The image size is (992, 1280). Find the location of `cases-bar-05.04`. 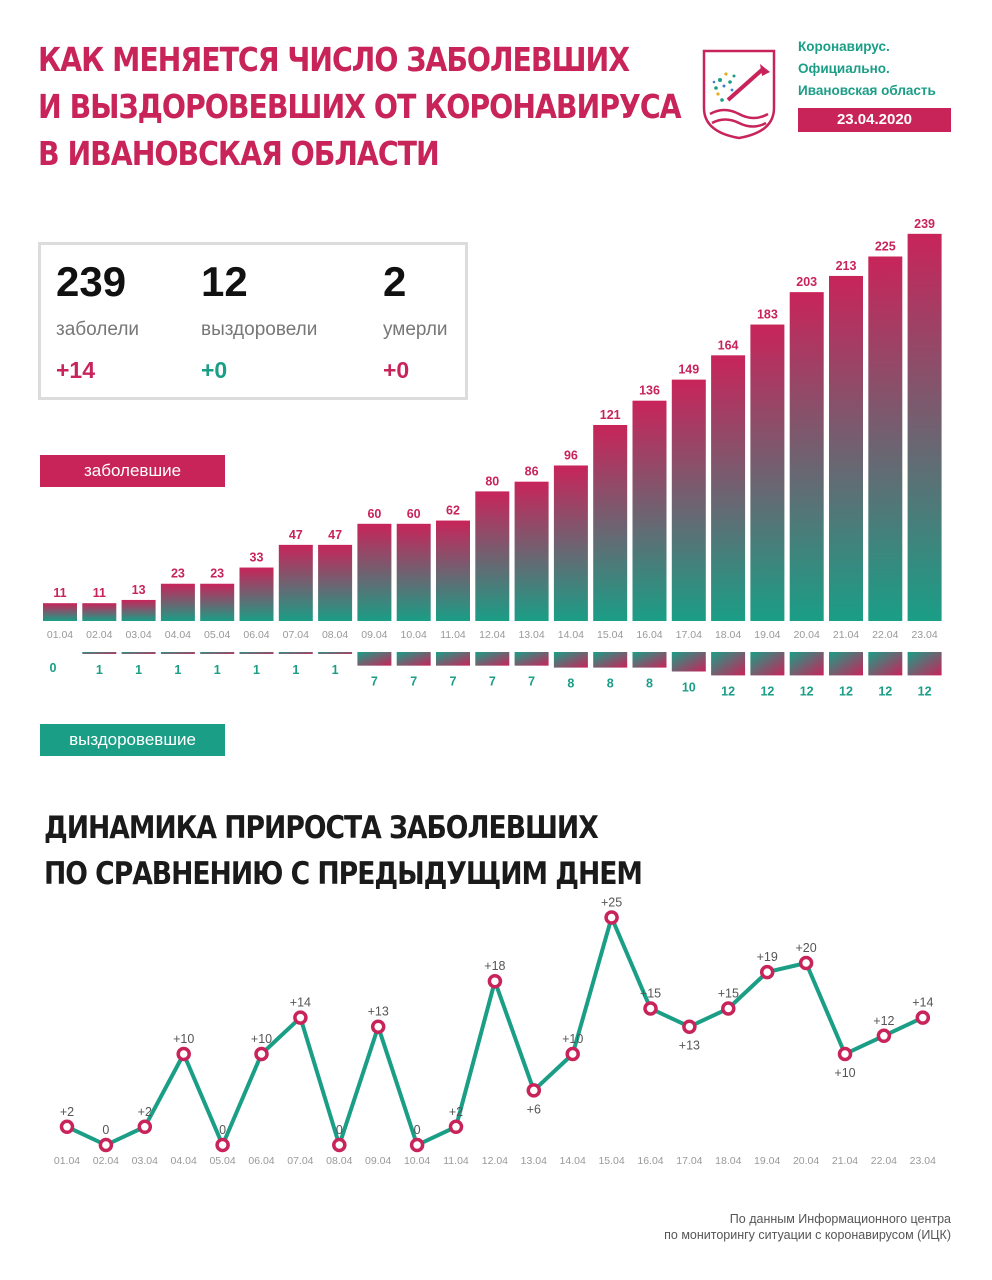

cases-bar-05.04 is located at coordinates (217, 602).